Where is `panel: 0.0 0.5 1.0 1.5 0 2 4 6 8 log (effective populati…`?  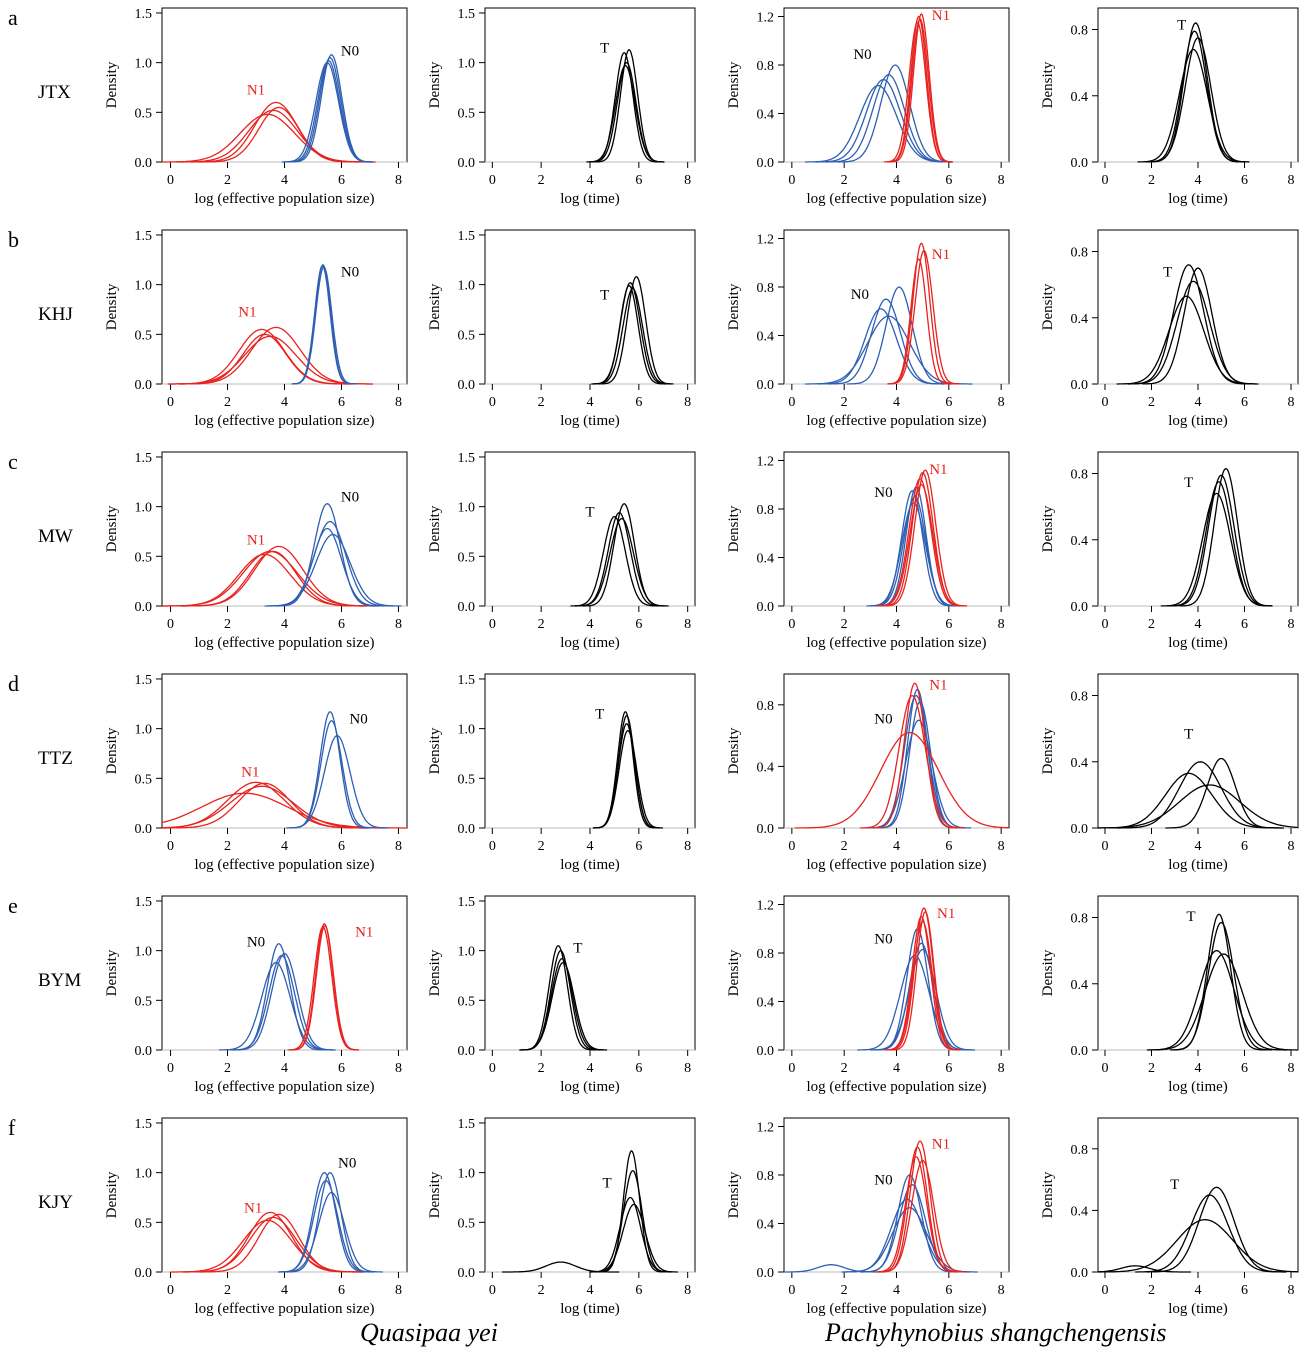
panel: 0.0 0.5 1.0 1.5 0 2 4 6 8 log (effective populati… is located at coordinates (256, 107).